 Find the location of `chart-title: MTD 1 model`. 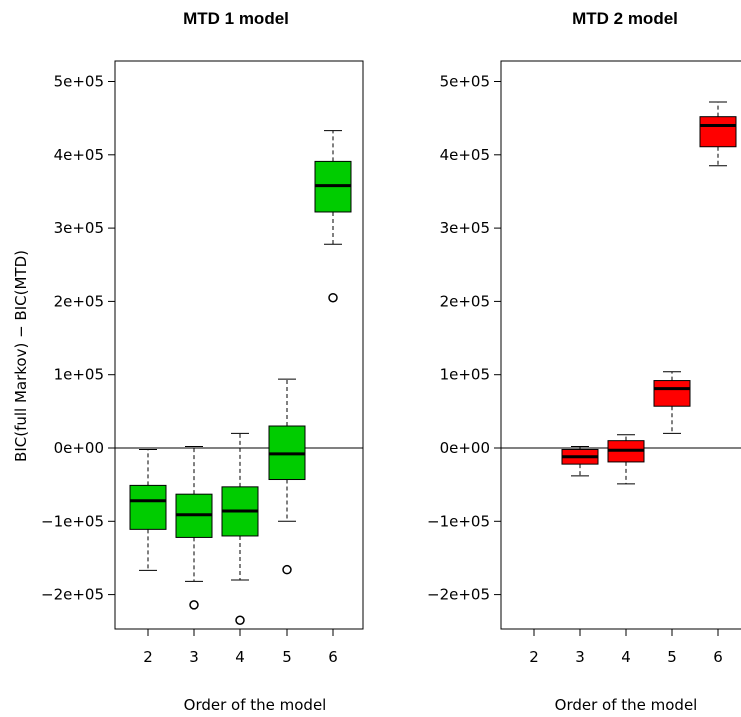

chart-title: MTD 1 model is located at coordinates (236, 18).